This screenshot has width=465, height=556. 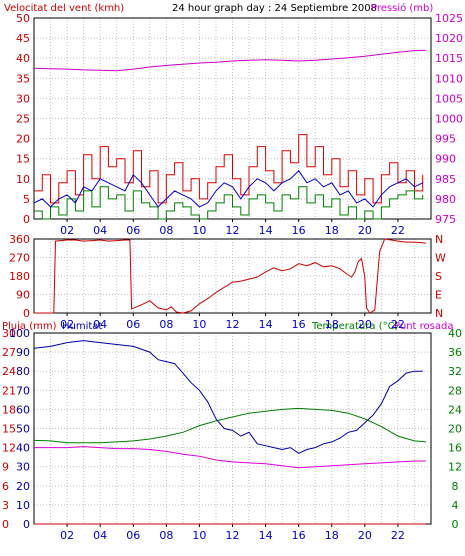 I want to click on direction-degrees-y-tick-label: 90, so click(x=23, y=295).